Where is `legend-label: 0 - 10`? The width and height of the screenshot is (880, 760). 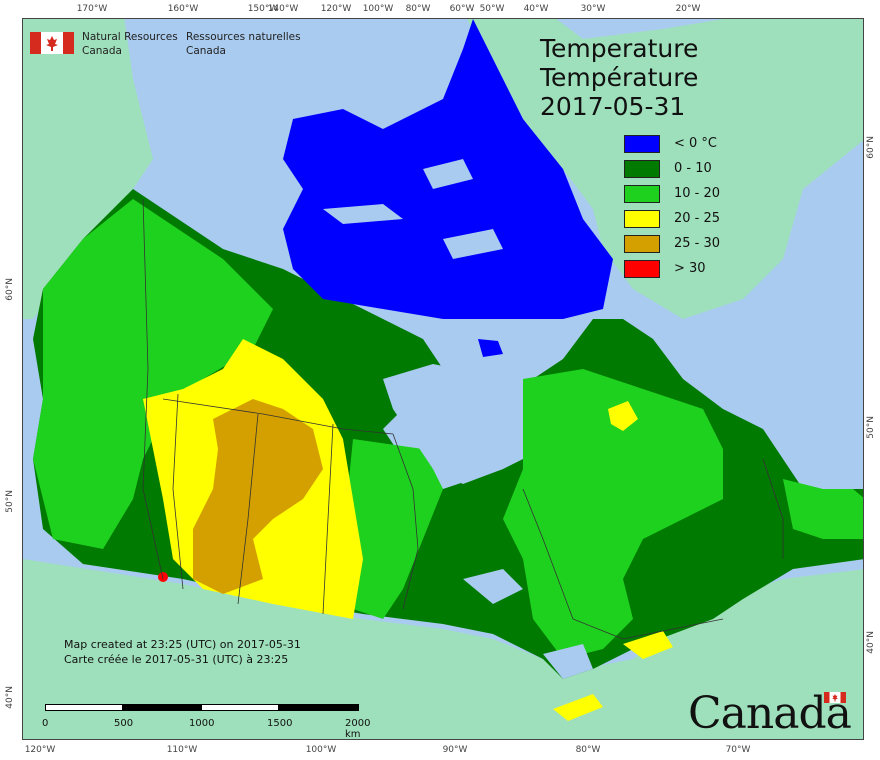
legend-label: 0 - 10 is located at coordinates (693, 168).